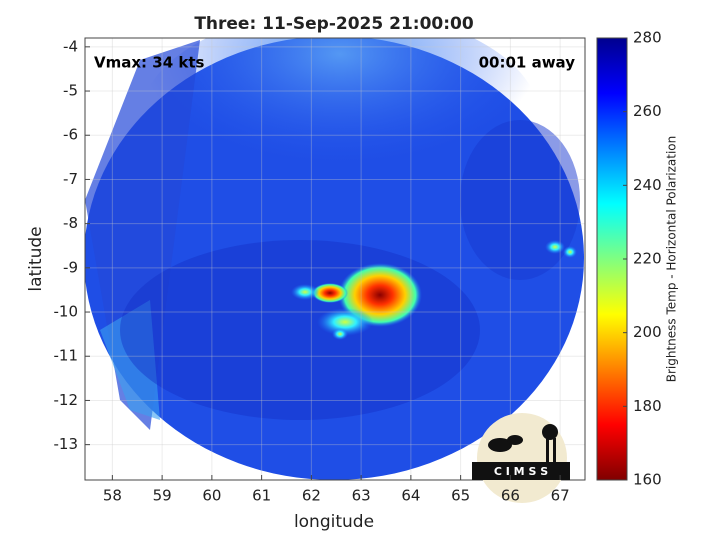 The height and width of the screenshot is (544, 720). Describe the element at coordinates (211, 496) in the screenshot. I see `x-tick-label: 60` at that location.